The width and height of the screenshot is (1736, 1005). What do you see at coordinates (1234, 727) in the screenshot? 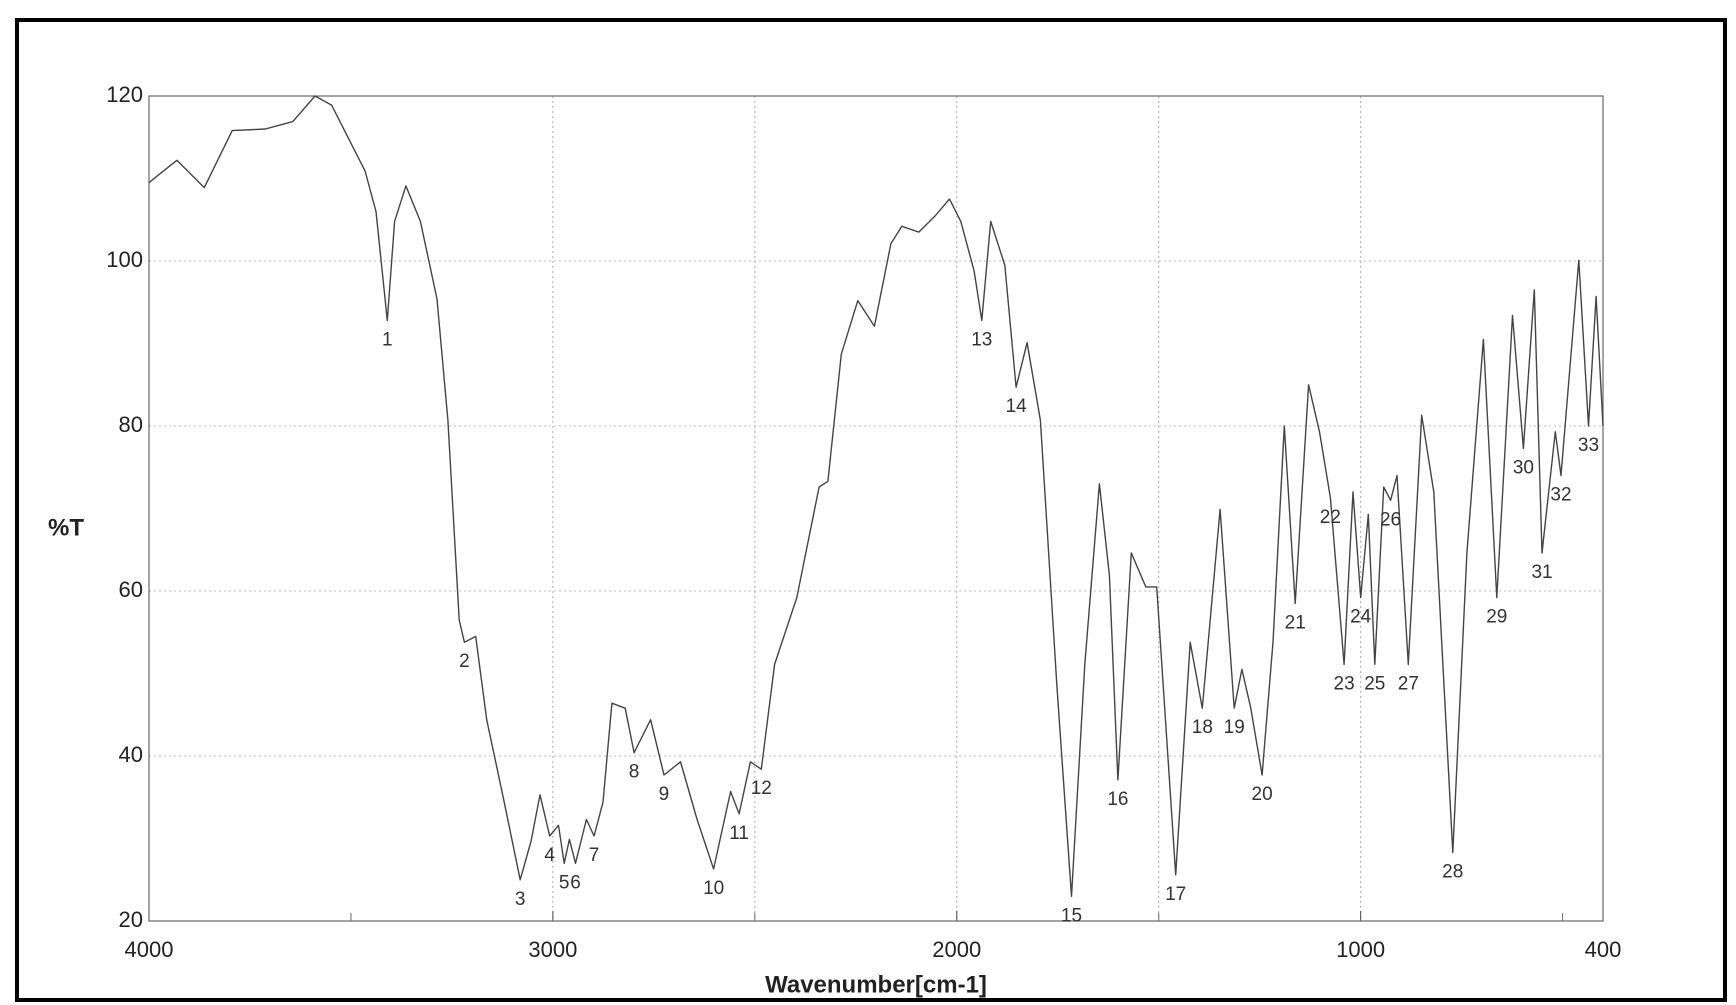
I see `peak-label: 19` at bounding box center [1234, 727].